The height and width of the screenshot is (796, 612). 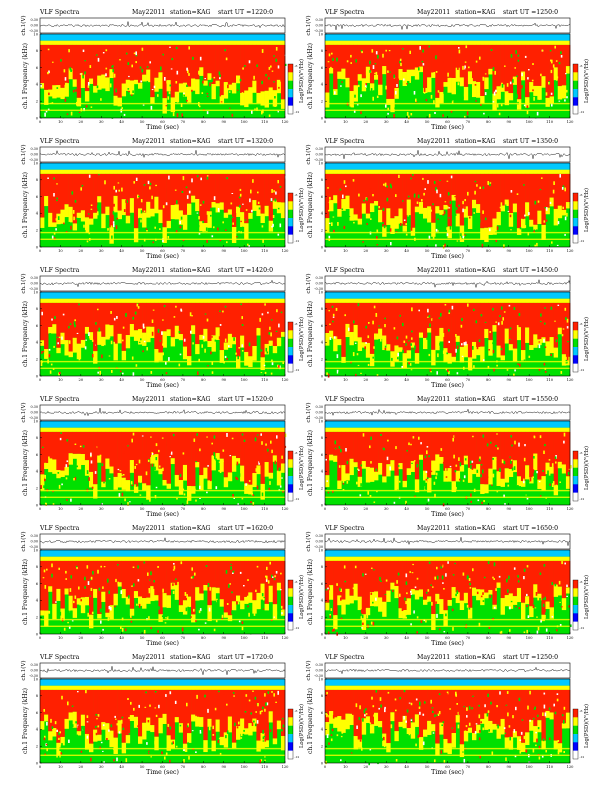 What do you see at coordinates (322, 489) in the screenshot?
I see `y-tick-label: 2` at bounding box center [322, 489].